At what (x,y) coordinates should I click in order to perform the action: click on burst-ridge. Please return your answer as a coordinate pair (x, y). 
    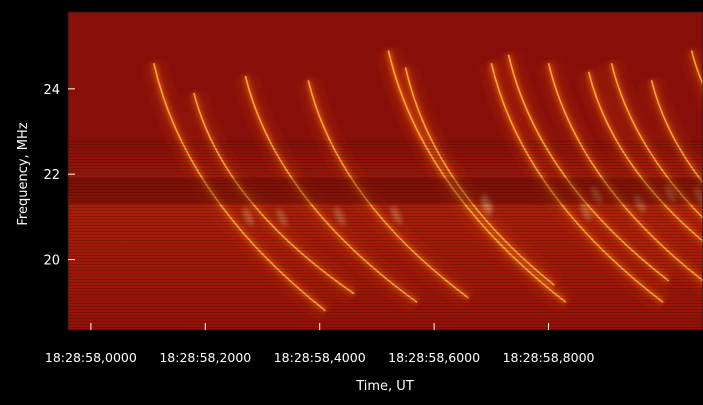
    Looking at the image, I should click on (696, 68).